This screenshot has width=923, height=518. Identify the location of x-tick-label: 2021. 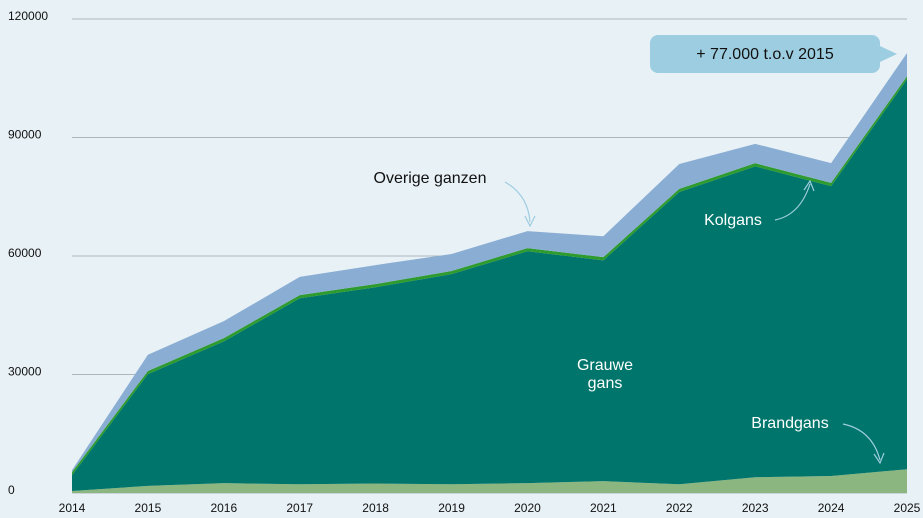
(603, 508).